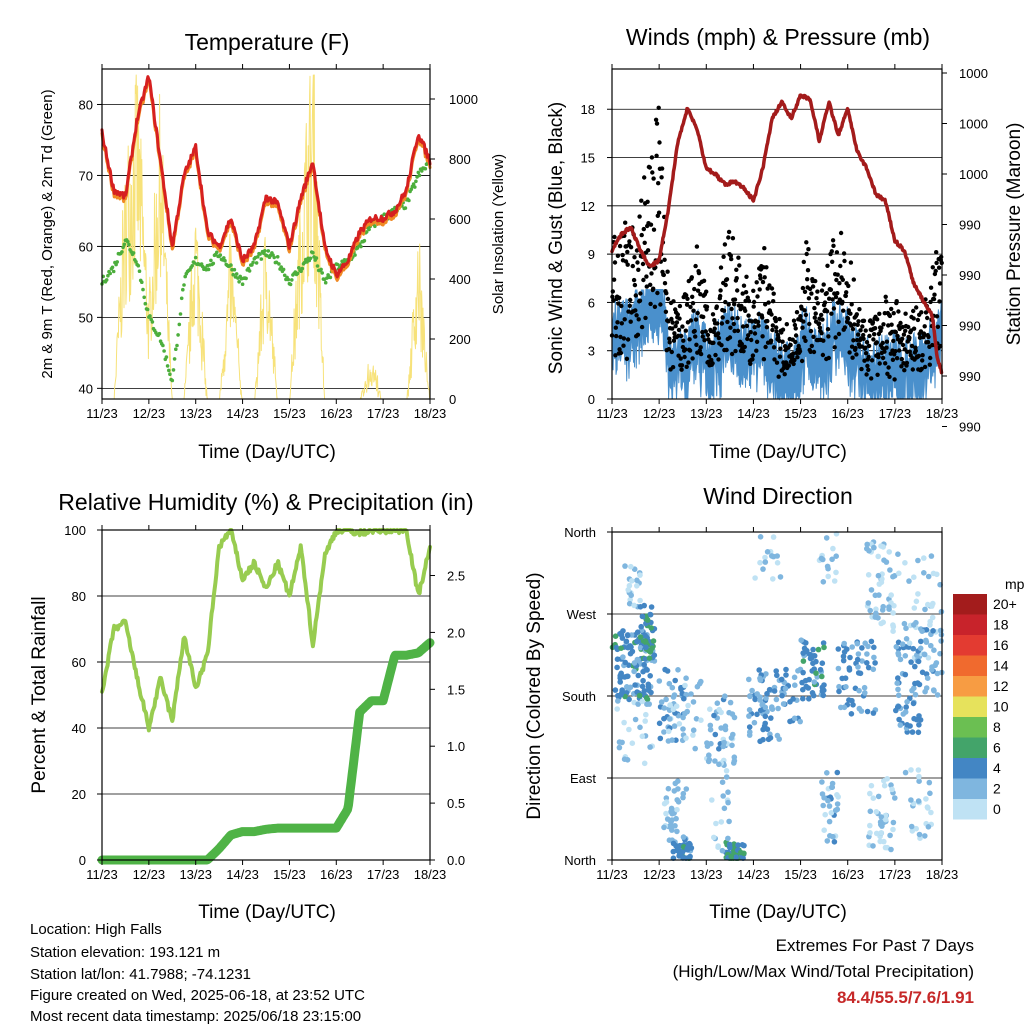 The width and height of the screenshot is (1024, 1025). Describe the element at coordinates (706, 874) in the screenshot. I see `direction-xtick-label: 13/23` at that location.